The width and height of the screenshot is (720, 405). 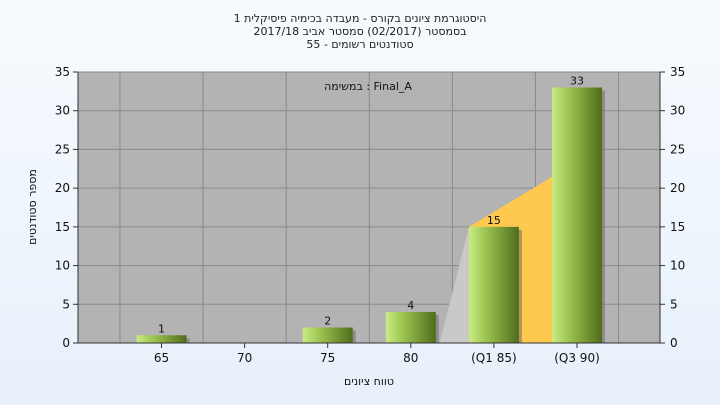 What do you see at coordinates (494, 358) in the screenshot?
I see `x-tick-label-4: (Q1 85)` at bounding box center [494, 358].